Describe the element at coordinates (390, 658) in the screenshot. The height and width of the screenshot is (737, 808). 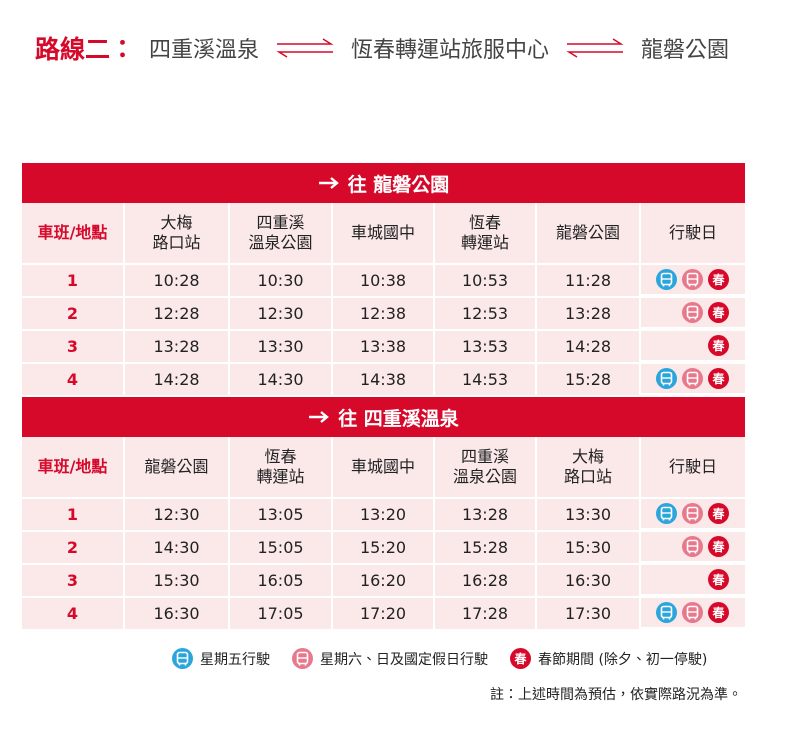
I see `legend-item: 星期六、日及國定假日行駛` at that location.